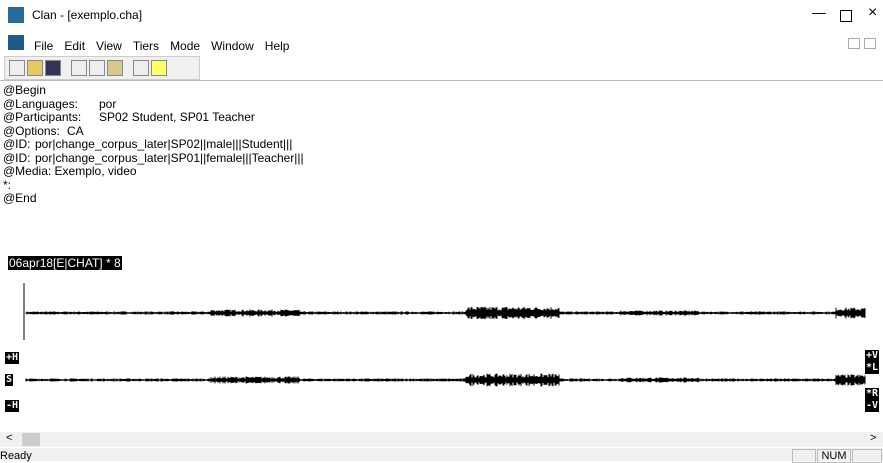 The width and height of the screenshot is (883, 463). Describe the element at coordinates (16, 42) in the screenshot. I see `doc-icon` at that location.